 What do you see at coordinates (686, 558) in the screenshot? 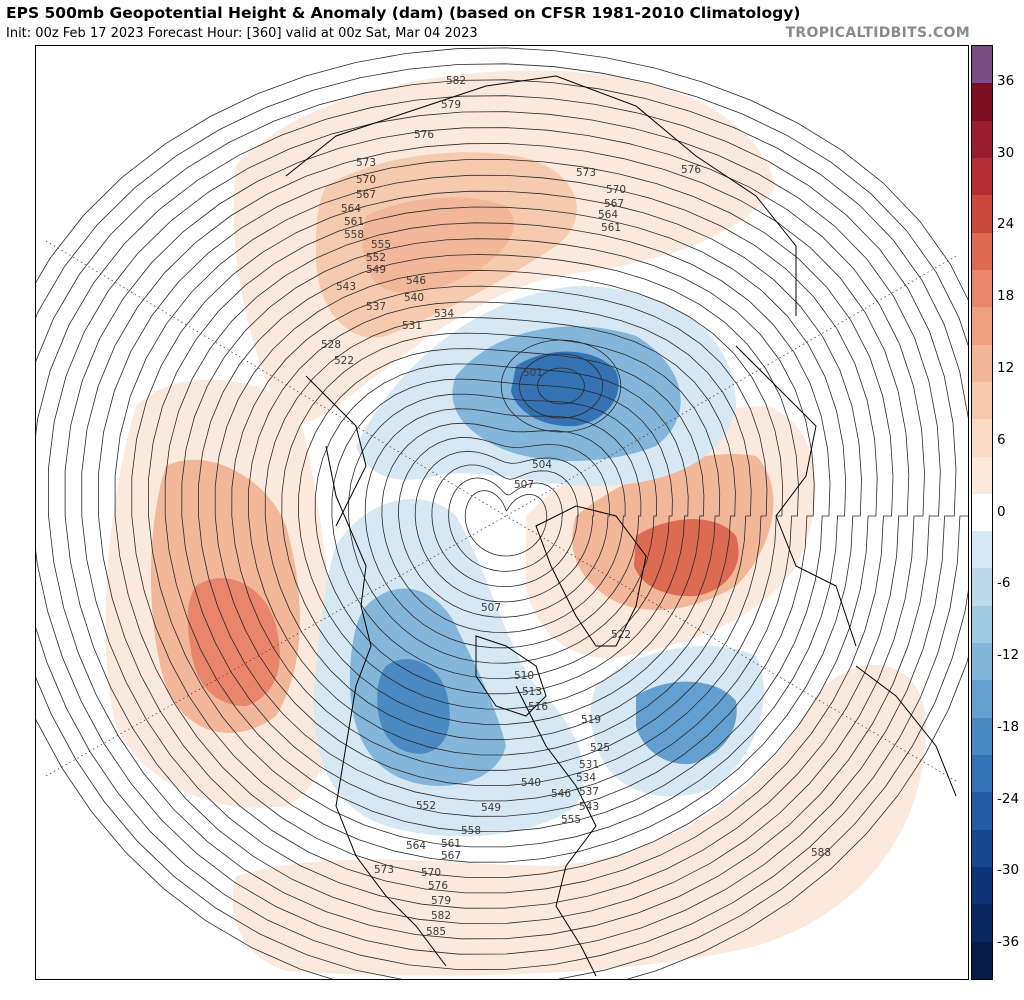
I see `anomaly-region-greenland-ridge-core` at bounding box center [686, 558].